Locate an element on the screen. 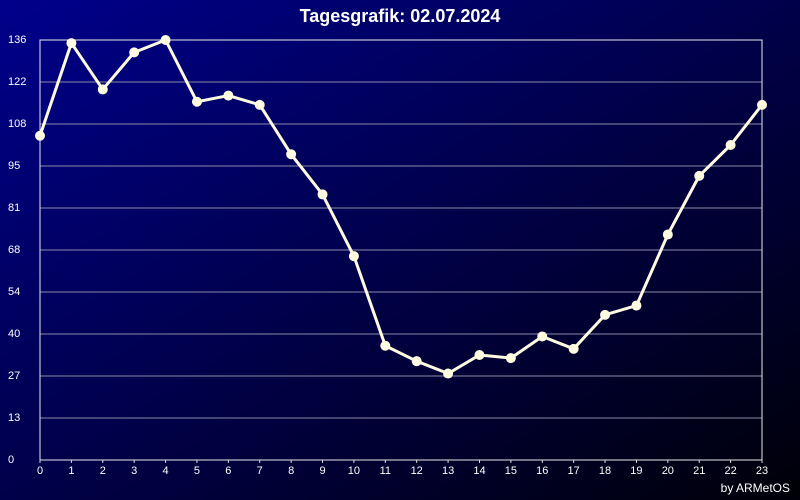  x-tick-label: 16 is located at coordinates (542, 471).